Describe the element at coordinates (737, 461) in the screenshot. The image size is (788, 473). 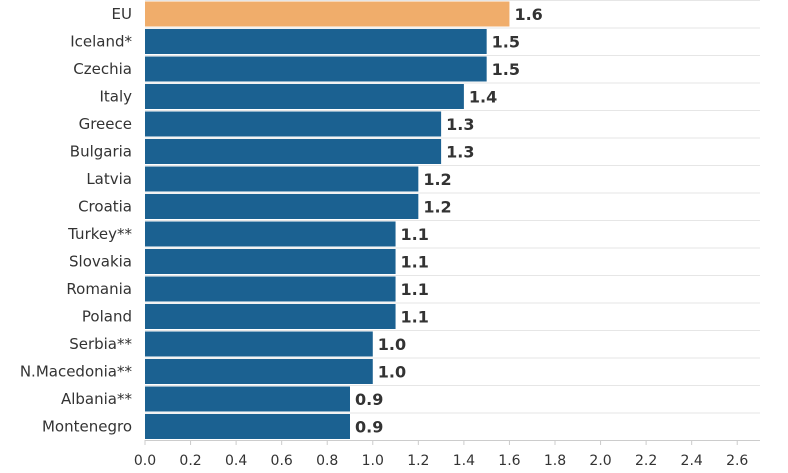
I see `x-tick-label: 2.6` at that location.